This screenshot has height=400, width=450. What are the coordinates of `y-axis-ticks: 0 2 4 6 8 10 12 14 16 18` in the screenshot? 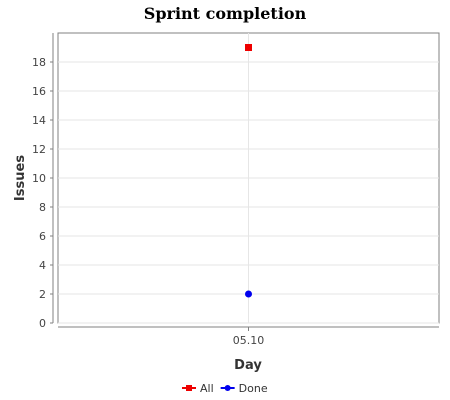 It's located at (42, 193).